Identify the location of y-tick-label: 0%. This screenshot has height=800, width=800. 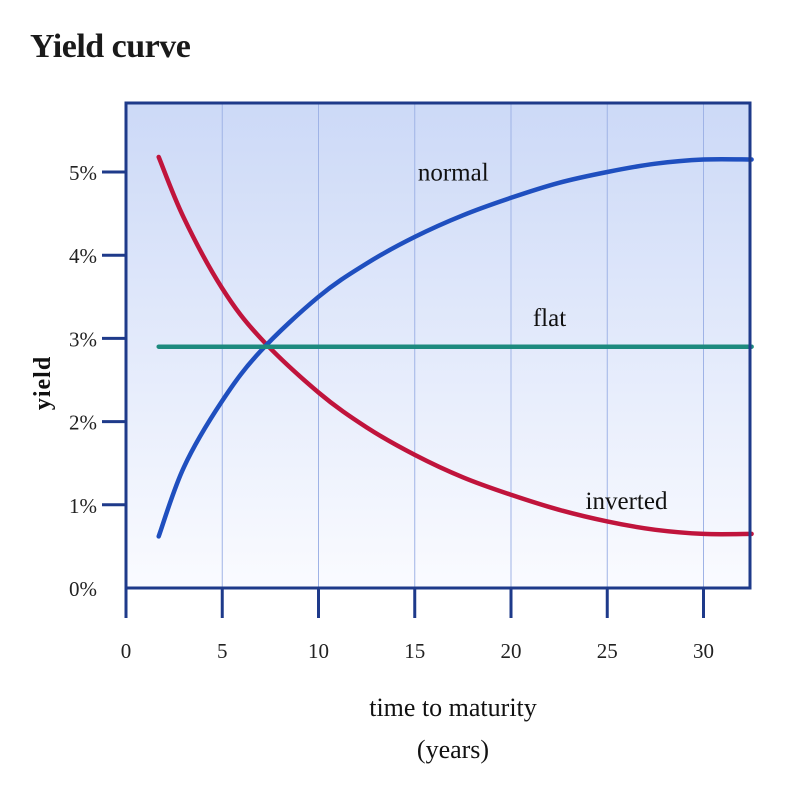
(83, 589).